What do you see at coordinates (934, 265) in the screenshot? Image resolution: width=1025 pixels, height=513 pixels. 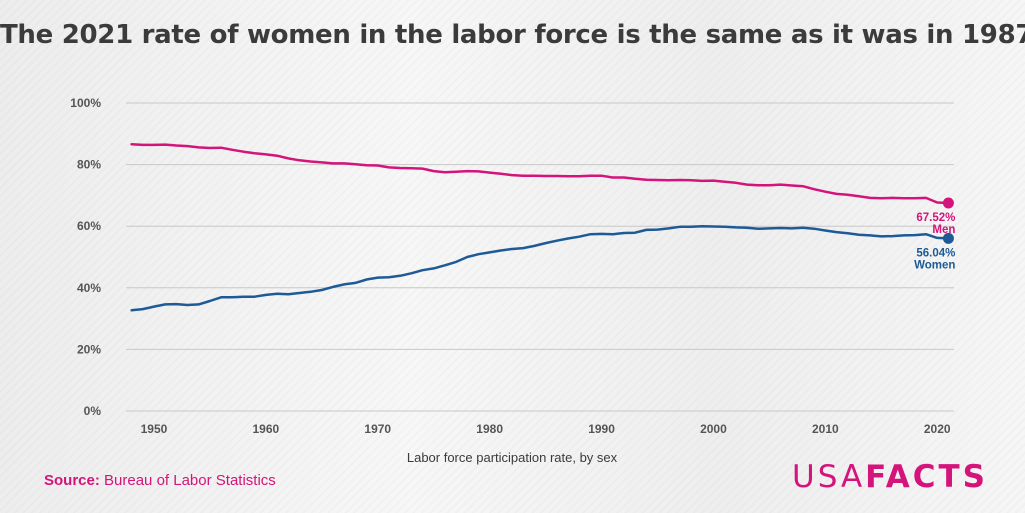 I see `series-end-name-women: Women` at bounding box center [934, 265].